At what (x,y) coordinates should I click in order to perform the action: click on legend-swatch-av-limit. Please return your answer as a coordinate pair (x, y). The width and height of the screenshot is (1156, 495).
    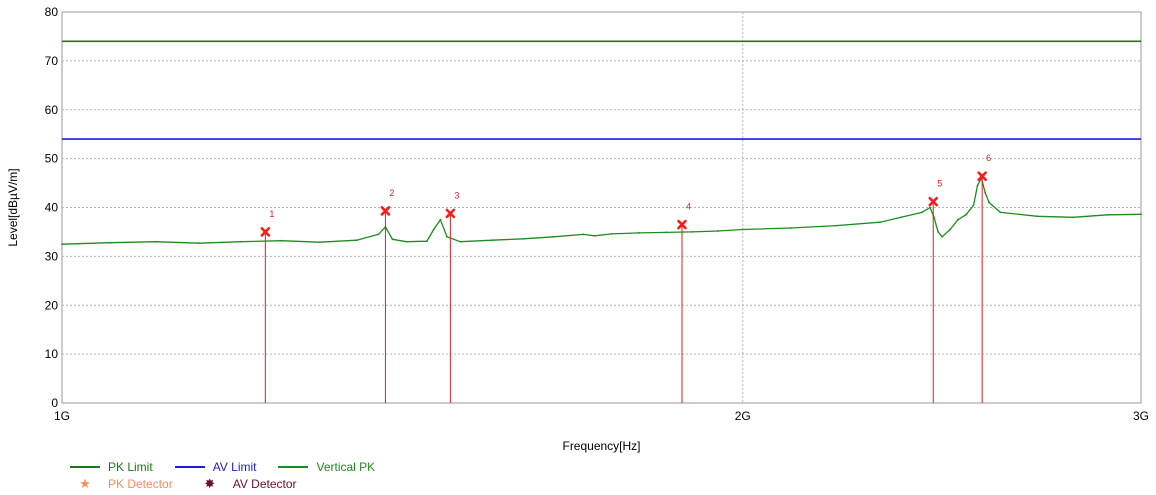
    Looking at the image, I should click on (189, 466).